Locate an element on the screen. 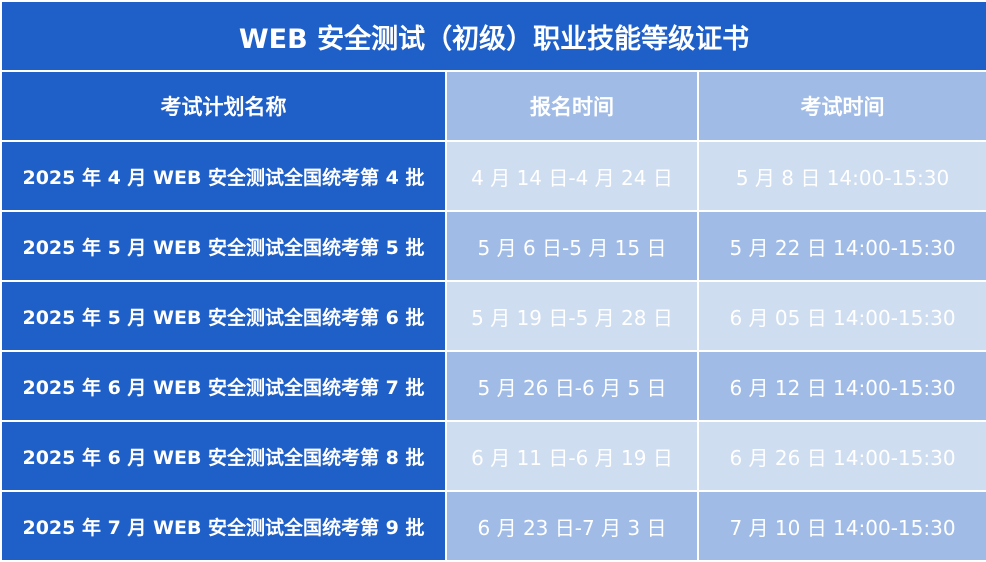 Image resolution: width=986 pixels, height=562 pixels. registration-time-cell: 6 月 23 日-7 月 3 日 is located at coordinates (572, 526).